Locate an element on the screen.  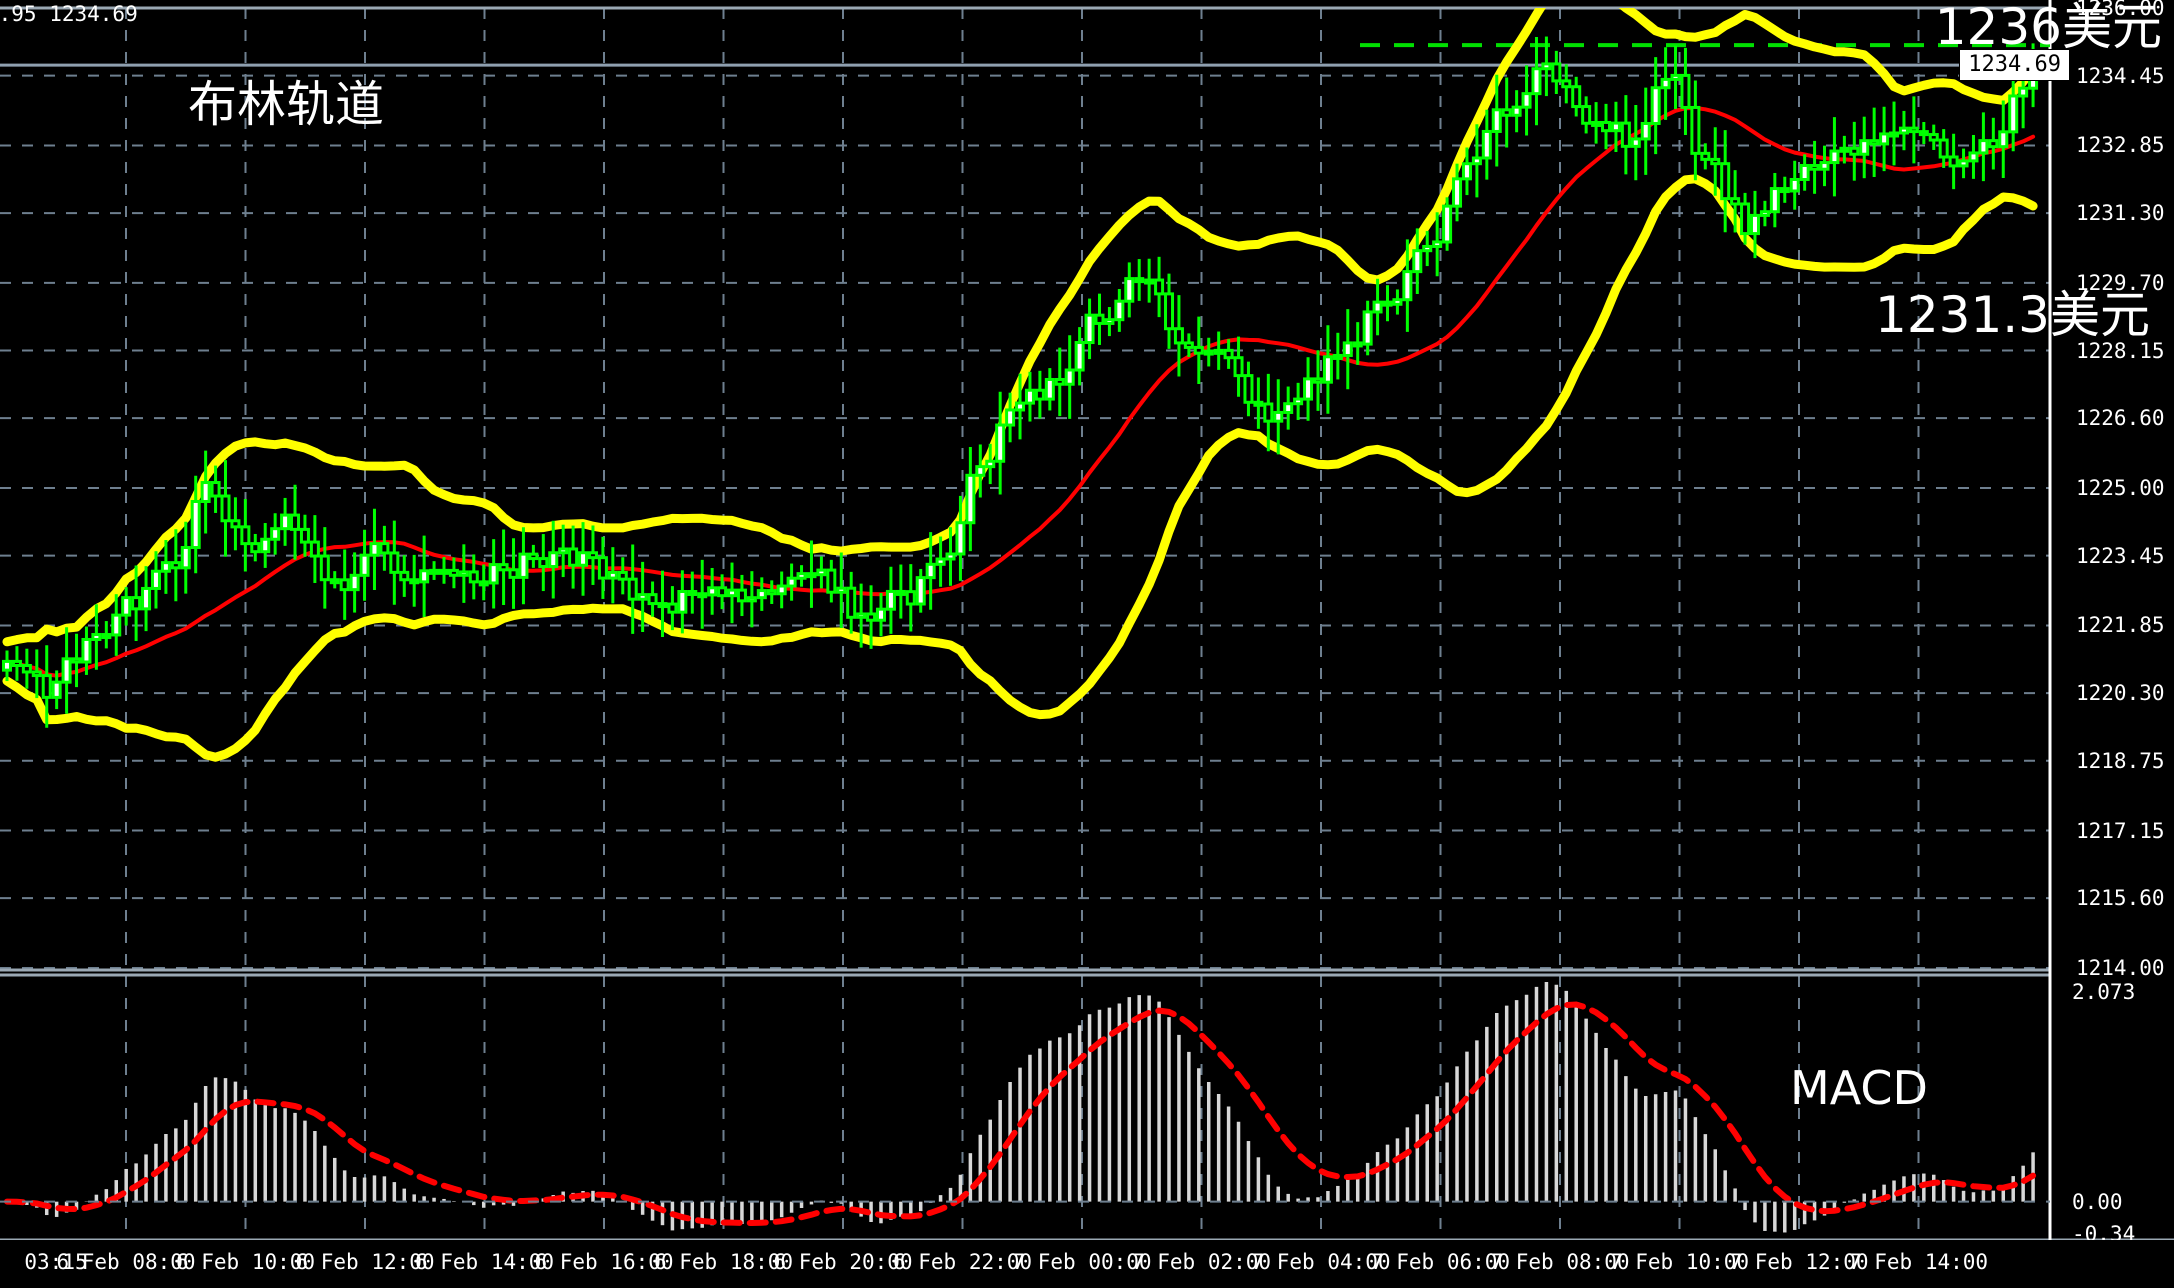
macd-axis-label: 2.073 is located at coordinates (2104, 992).